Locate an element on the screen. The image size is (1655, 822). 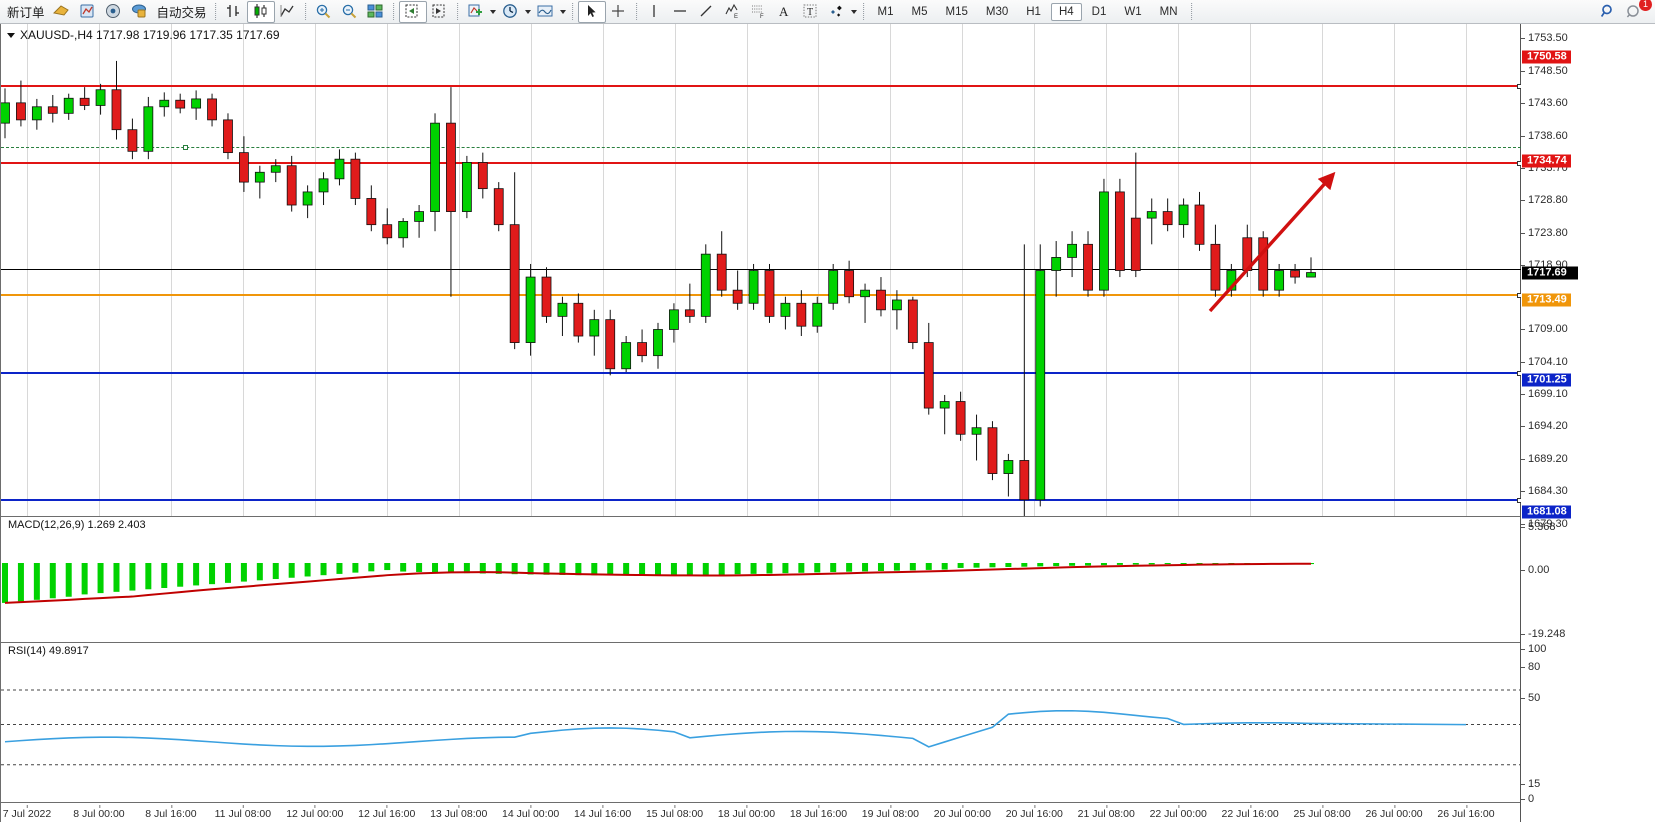
chart-shift-icon is located at coordinates (412, 11).